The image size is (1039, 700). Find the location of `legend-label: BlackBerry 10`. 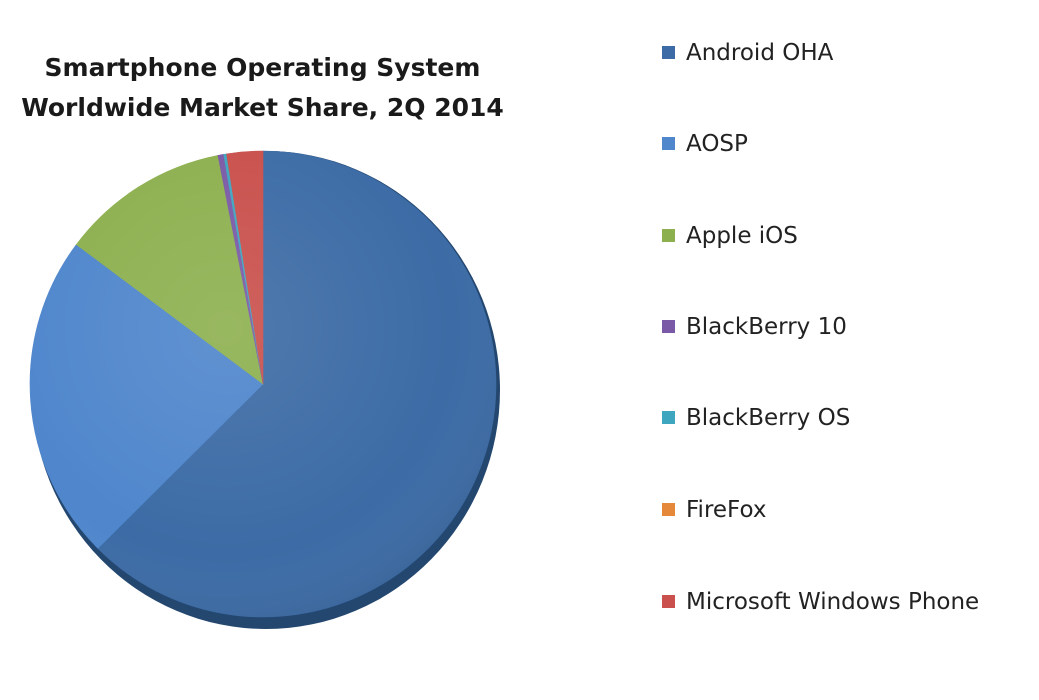

legend-label: BlackBerry 10 is located at coordinates (766, 327).